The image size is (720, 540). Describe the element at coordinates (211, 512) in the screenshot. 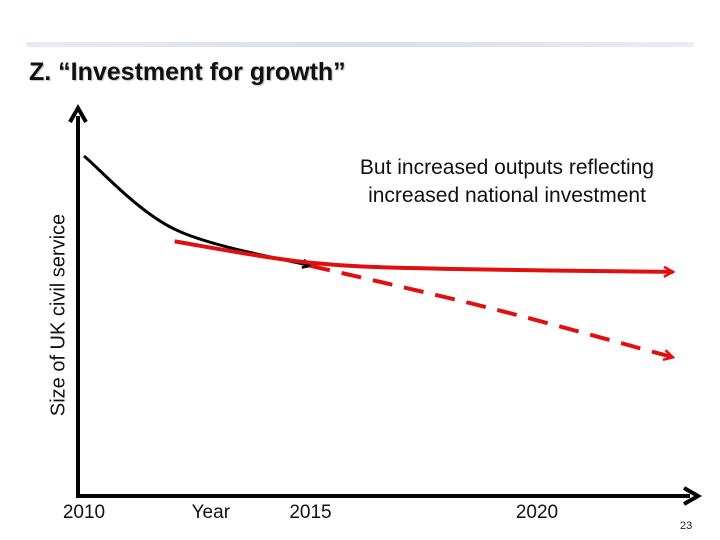

I see `x-axis-label: Year` at that location.